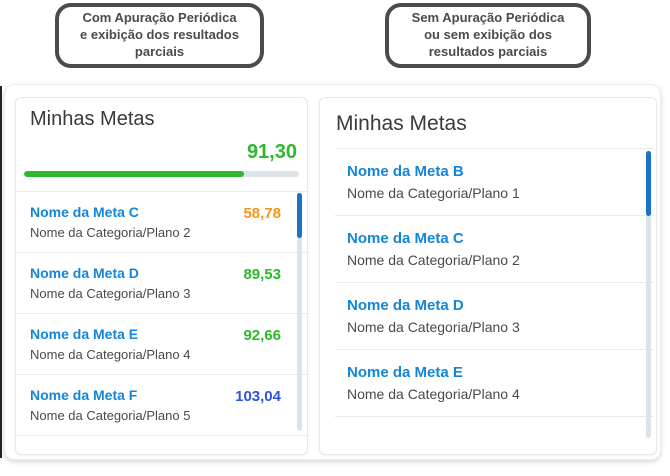 The width and height of the screenshot is (670, 476). I want to click on goal-result-value: 103,04, so click(258, 396).